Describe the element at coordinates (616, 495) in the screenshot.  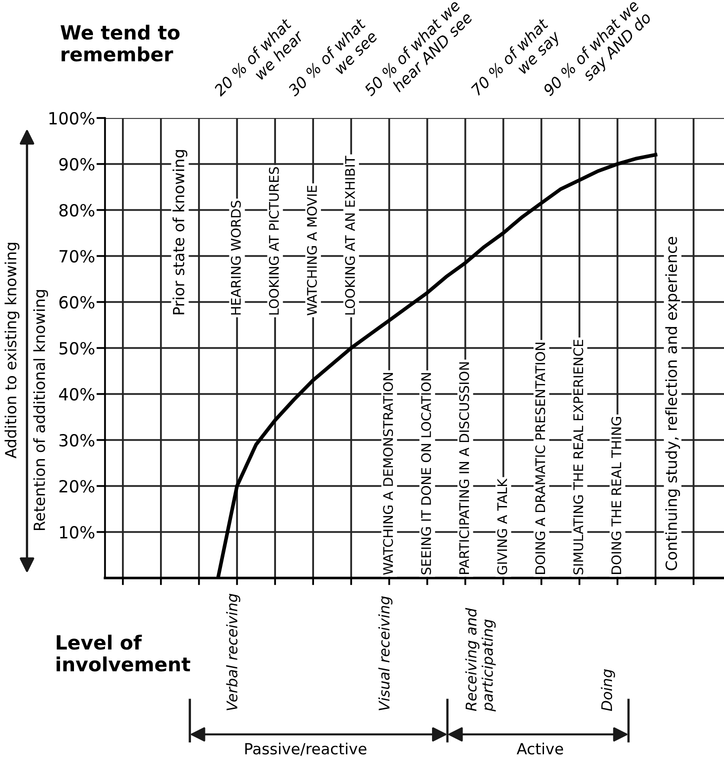
I see `annotation: DOING THE REAL THING` at that location.